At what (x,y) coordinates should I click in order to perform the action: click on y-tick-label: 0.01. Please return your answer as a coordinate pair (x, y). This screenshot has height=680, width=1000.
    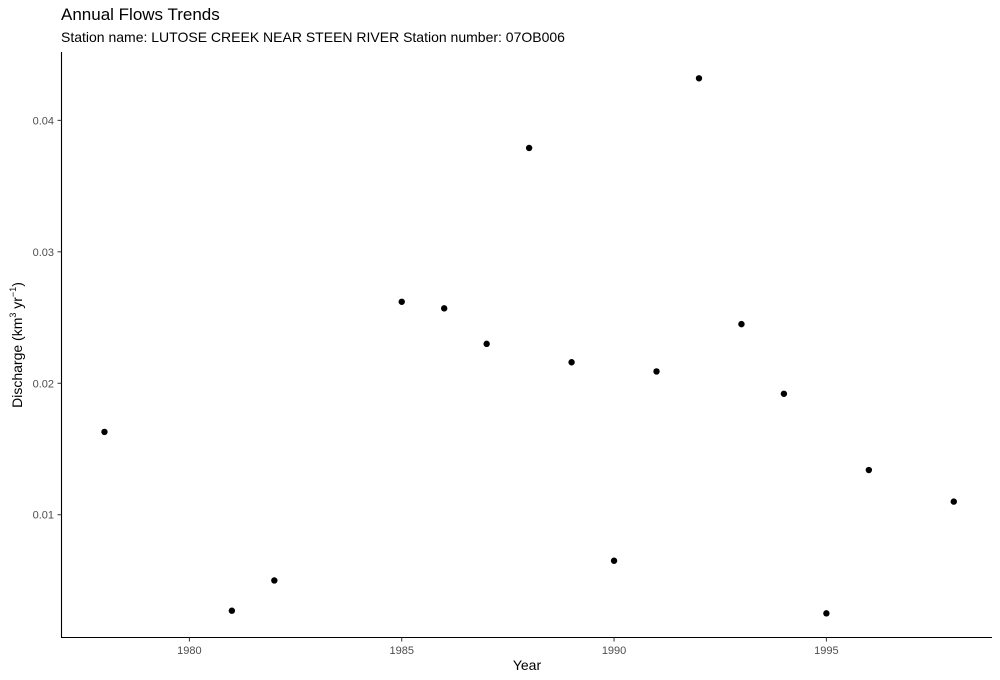
    Looking at the image, I should click on (43, 516).